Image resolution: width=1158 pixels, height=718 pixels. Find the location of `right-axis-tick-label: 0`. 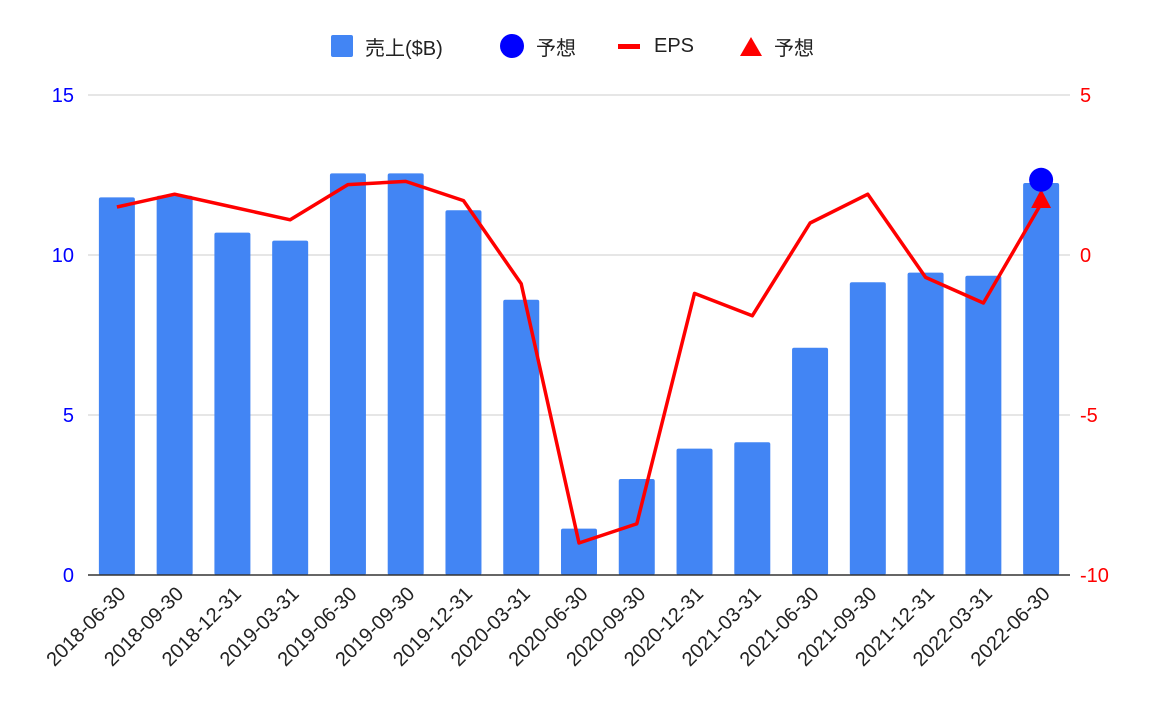

right-axis-tick-label: 0 is located at coordinates (1085, 256).